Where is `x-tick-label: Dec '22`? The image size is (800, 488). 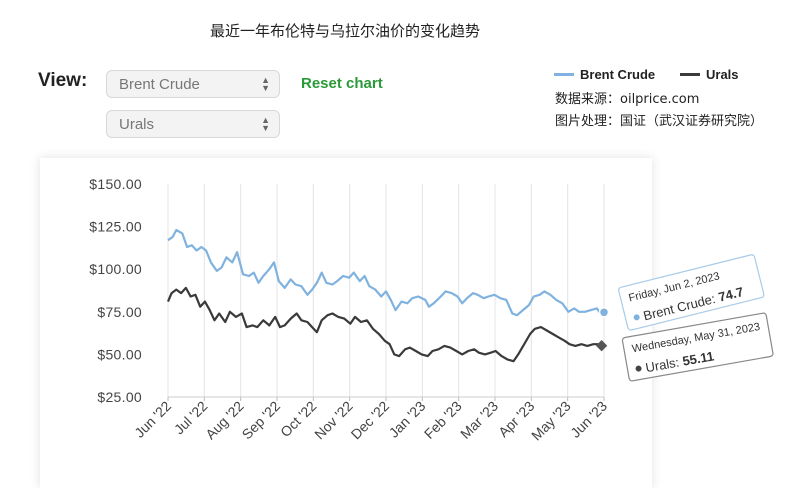 x-tick-label: Dec '22 is located at coordinates (370, 420).